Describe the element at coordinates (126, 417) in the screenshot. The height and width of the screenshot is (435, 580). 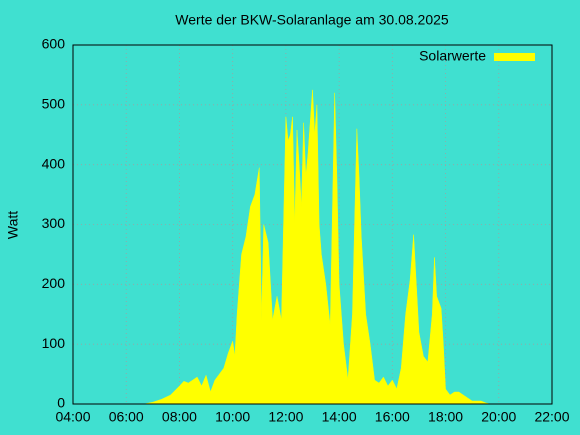
I see `x-tick-label: 06:00` at that location.